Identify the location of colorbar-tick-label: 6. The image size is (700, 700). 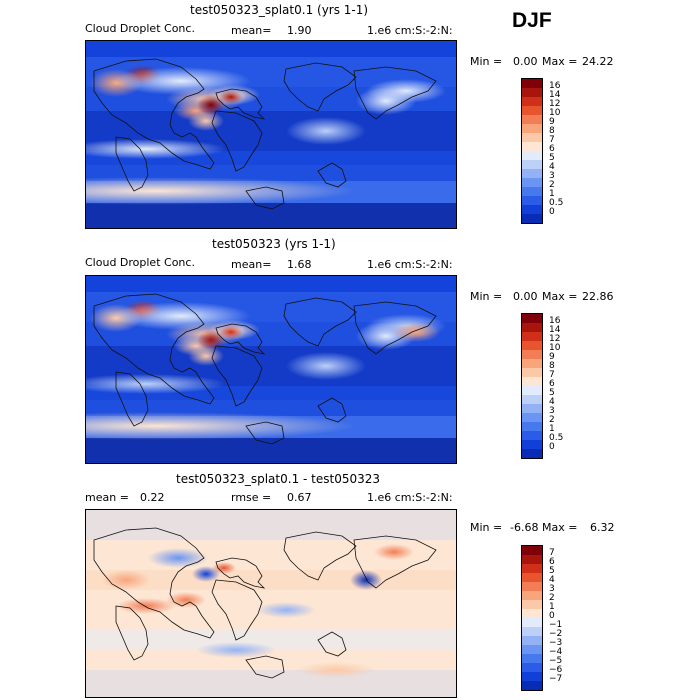
(552, 562).